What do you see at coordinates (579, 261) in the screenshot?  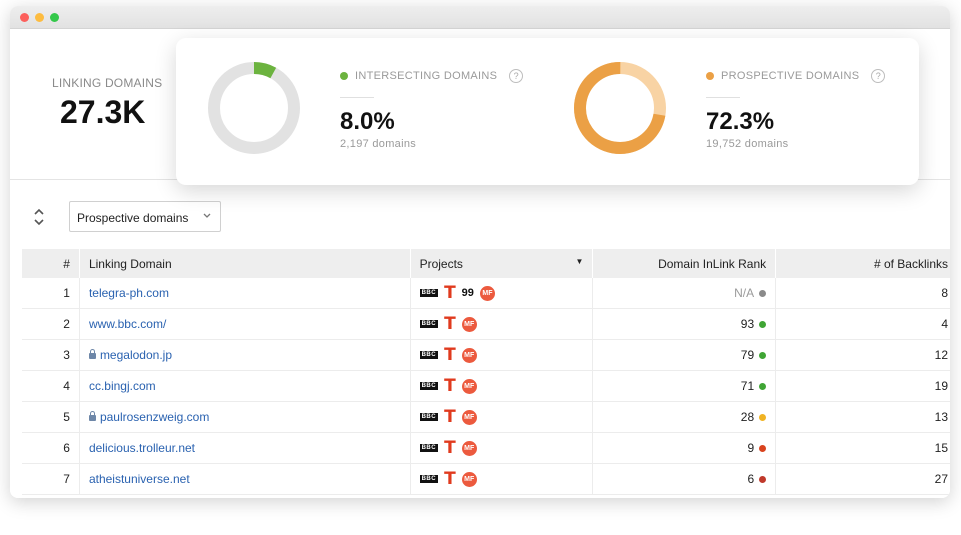 I see `caret-down-icon: ▼` at bounding box center [579, 261].